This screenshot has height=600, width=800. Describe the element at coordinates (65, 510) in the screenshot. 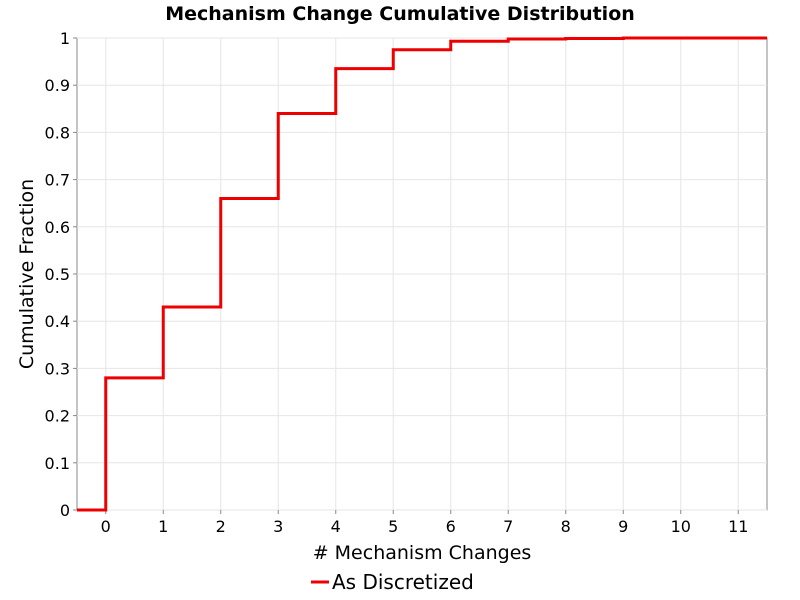

I see `y-tick-label: 0` at that location.